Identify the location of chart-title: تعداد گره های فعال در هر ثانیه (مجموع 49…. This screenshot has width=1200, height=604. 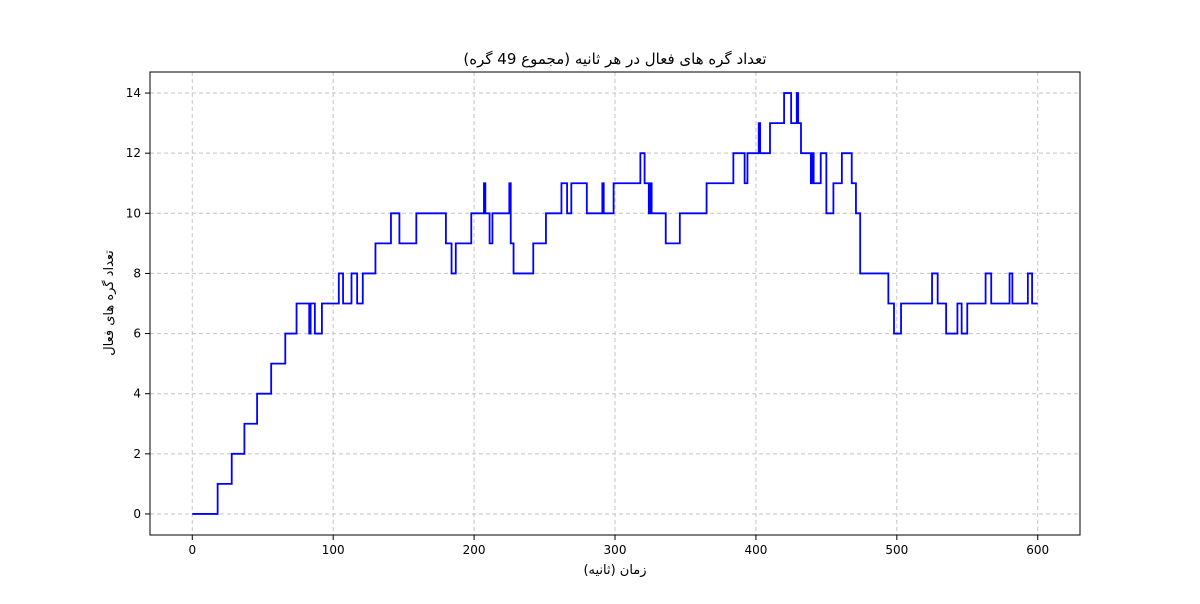
(614, 59).